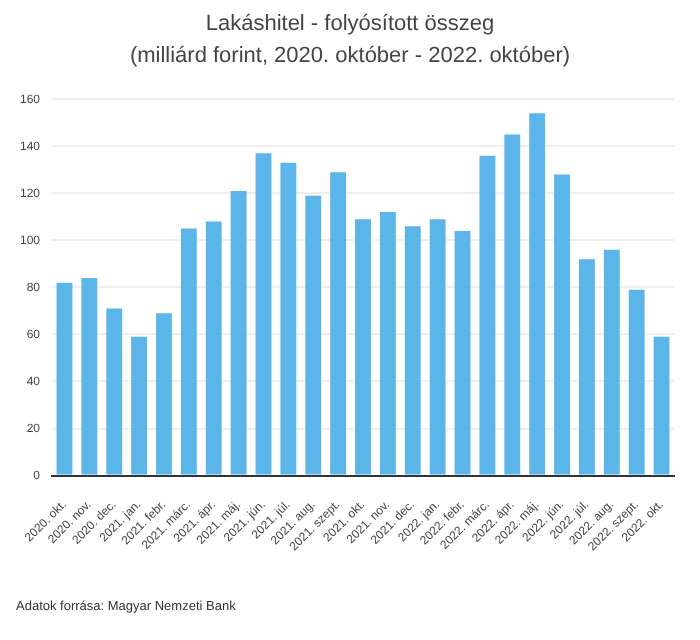 Image resolution: width=700 pixels, height=640 pixels. Describe the element at coordinates (350, 57) in the screenshot. I see `chart-subtitle: (milliárd forint, 2020. október - 2022. október)` at that location.